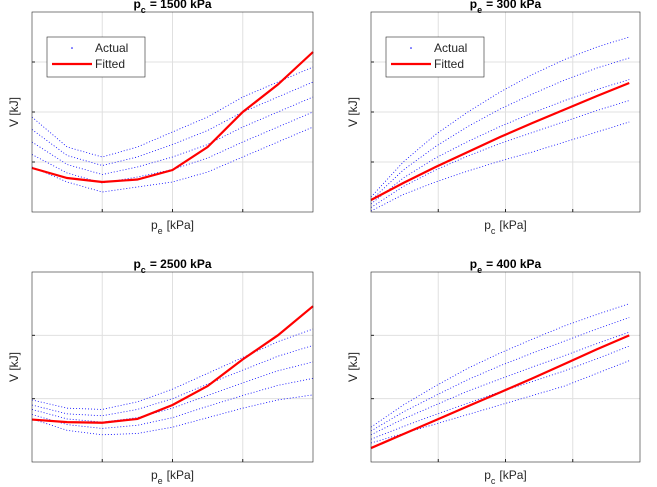 This screenshot has width=657, height=487. I want to click on chart-title-text: = 400 kPa, so click(513, 264).